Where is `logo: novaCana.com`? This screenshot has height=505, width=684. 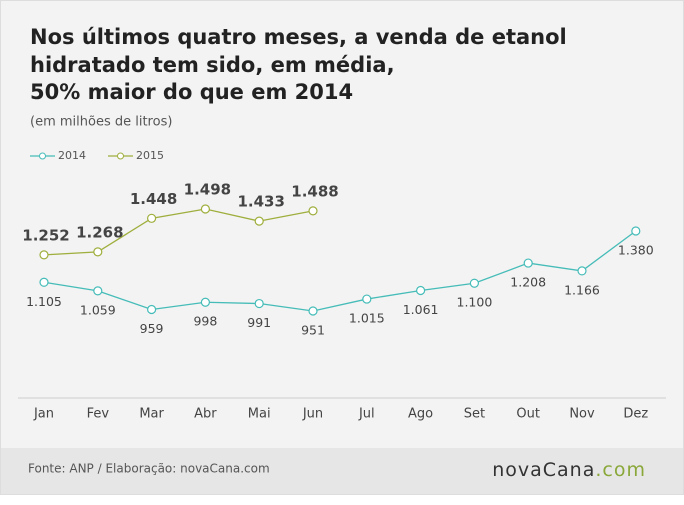 logo: novaCana.com is located at coordinates (569, 470).